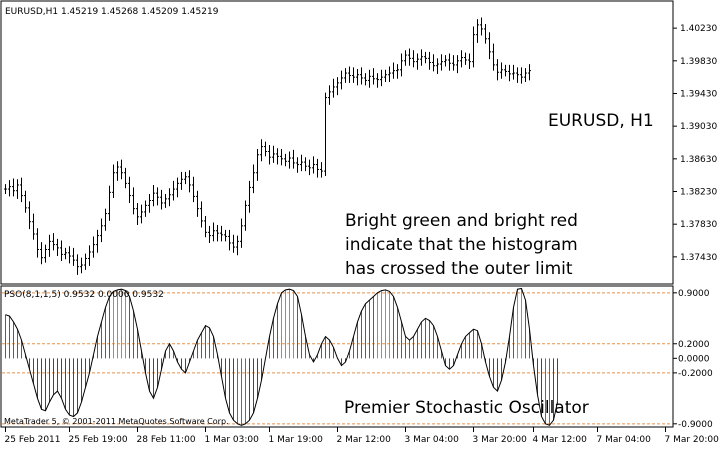 This screenshot has height=454, width=725. Describe the element at coordinates (698, 193) in the screenshot. I see `price-axis-label: 1.38230` at that location.